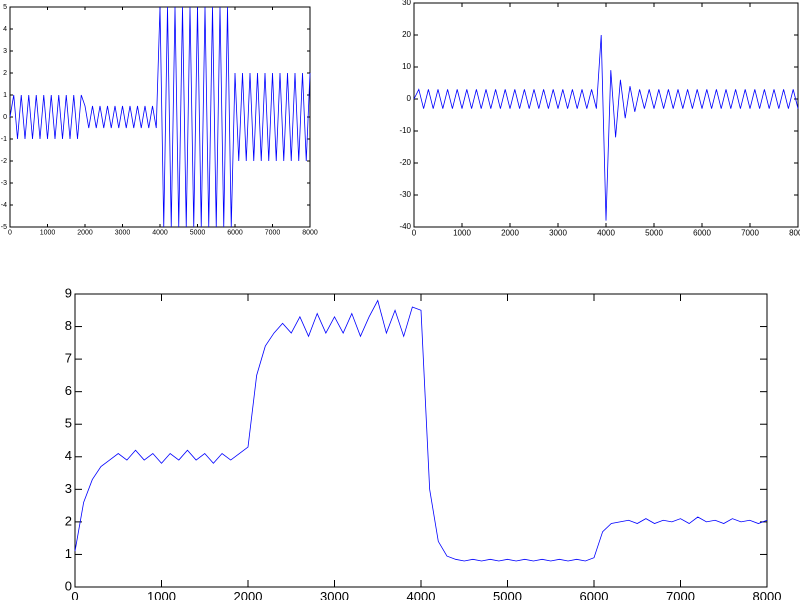 Image resolution: width=800 pixels, height=600 pixels. Describe the element at coordinates (68, 358) in the screenshot. I see `y-tick-label: 7` at that location.